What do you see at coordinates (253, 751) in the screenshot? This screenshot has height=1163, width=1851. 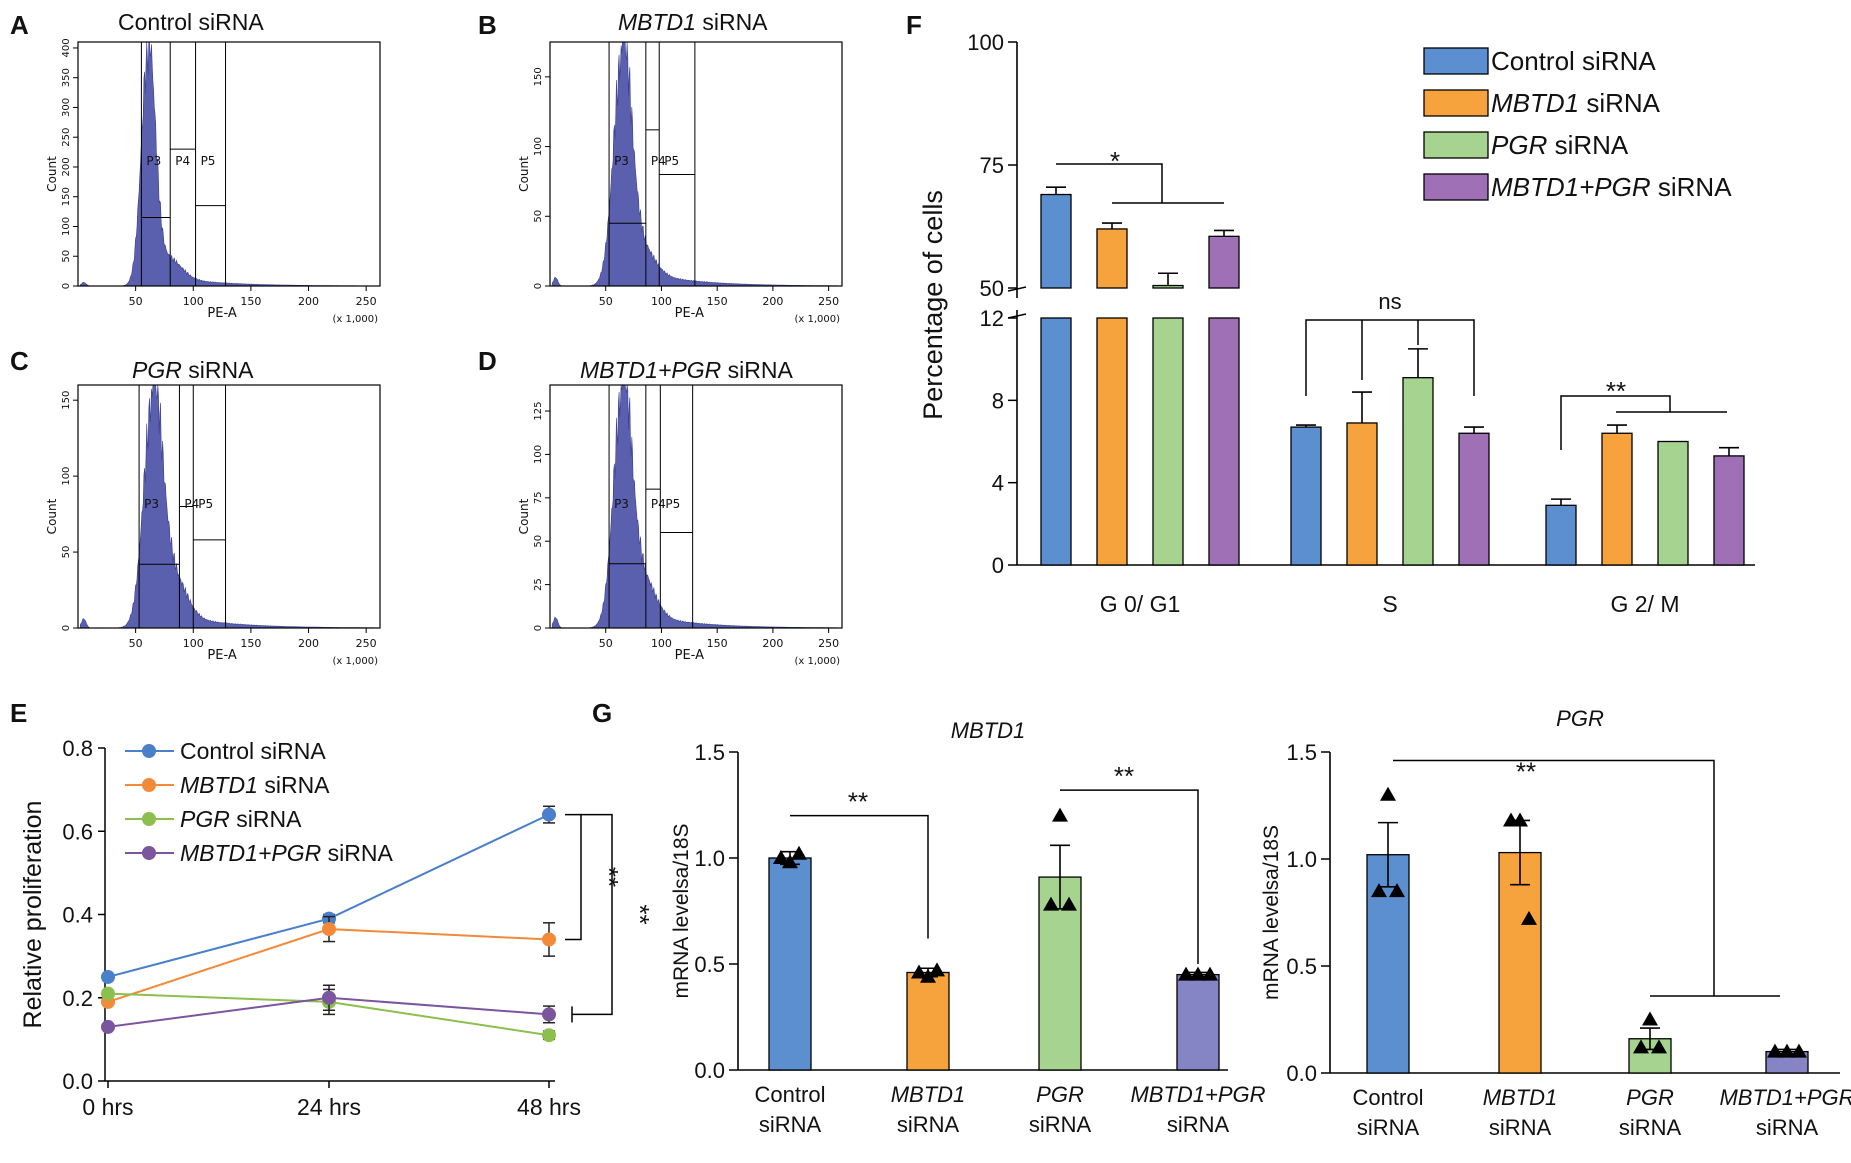 I see `legend-label-rest: Control siRNA` at bounding box center [253, 751].